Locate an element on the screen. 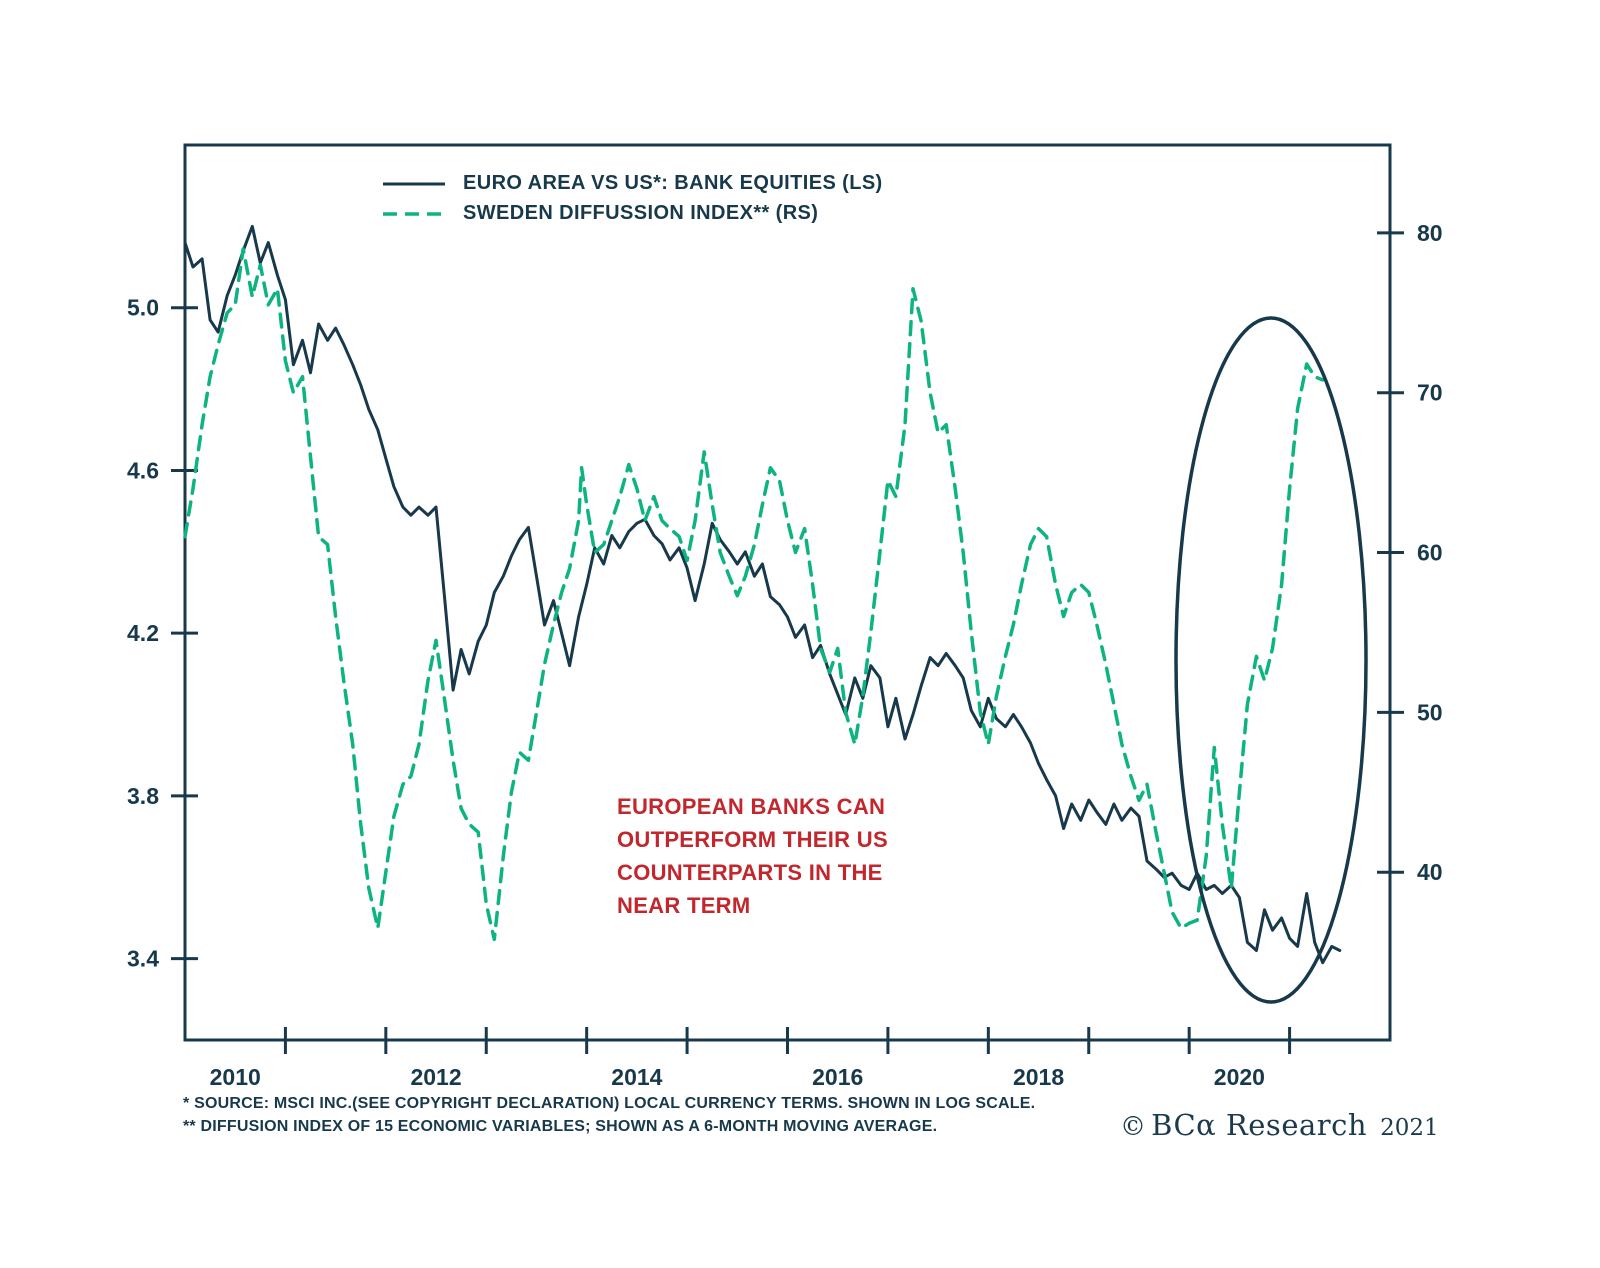  x-axis-label: 2012 is located at coordinates (435, 1077).